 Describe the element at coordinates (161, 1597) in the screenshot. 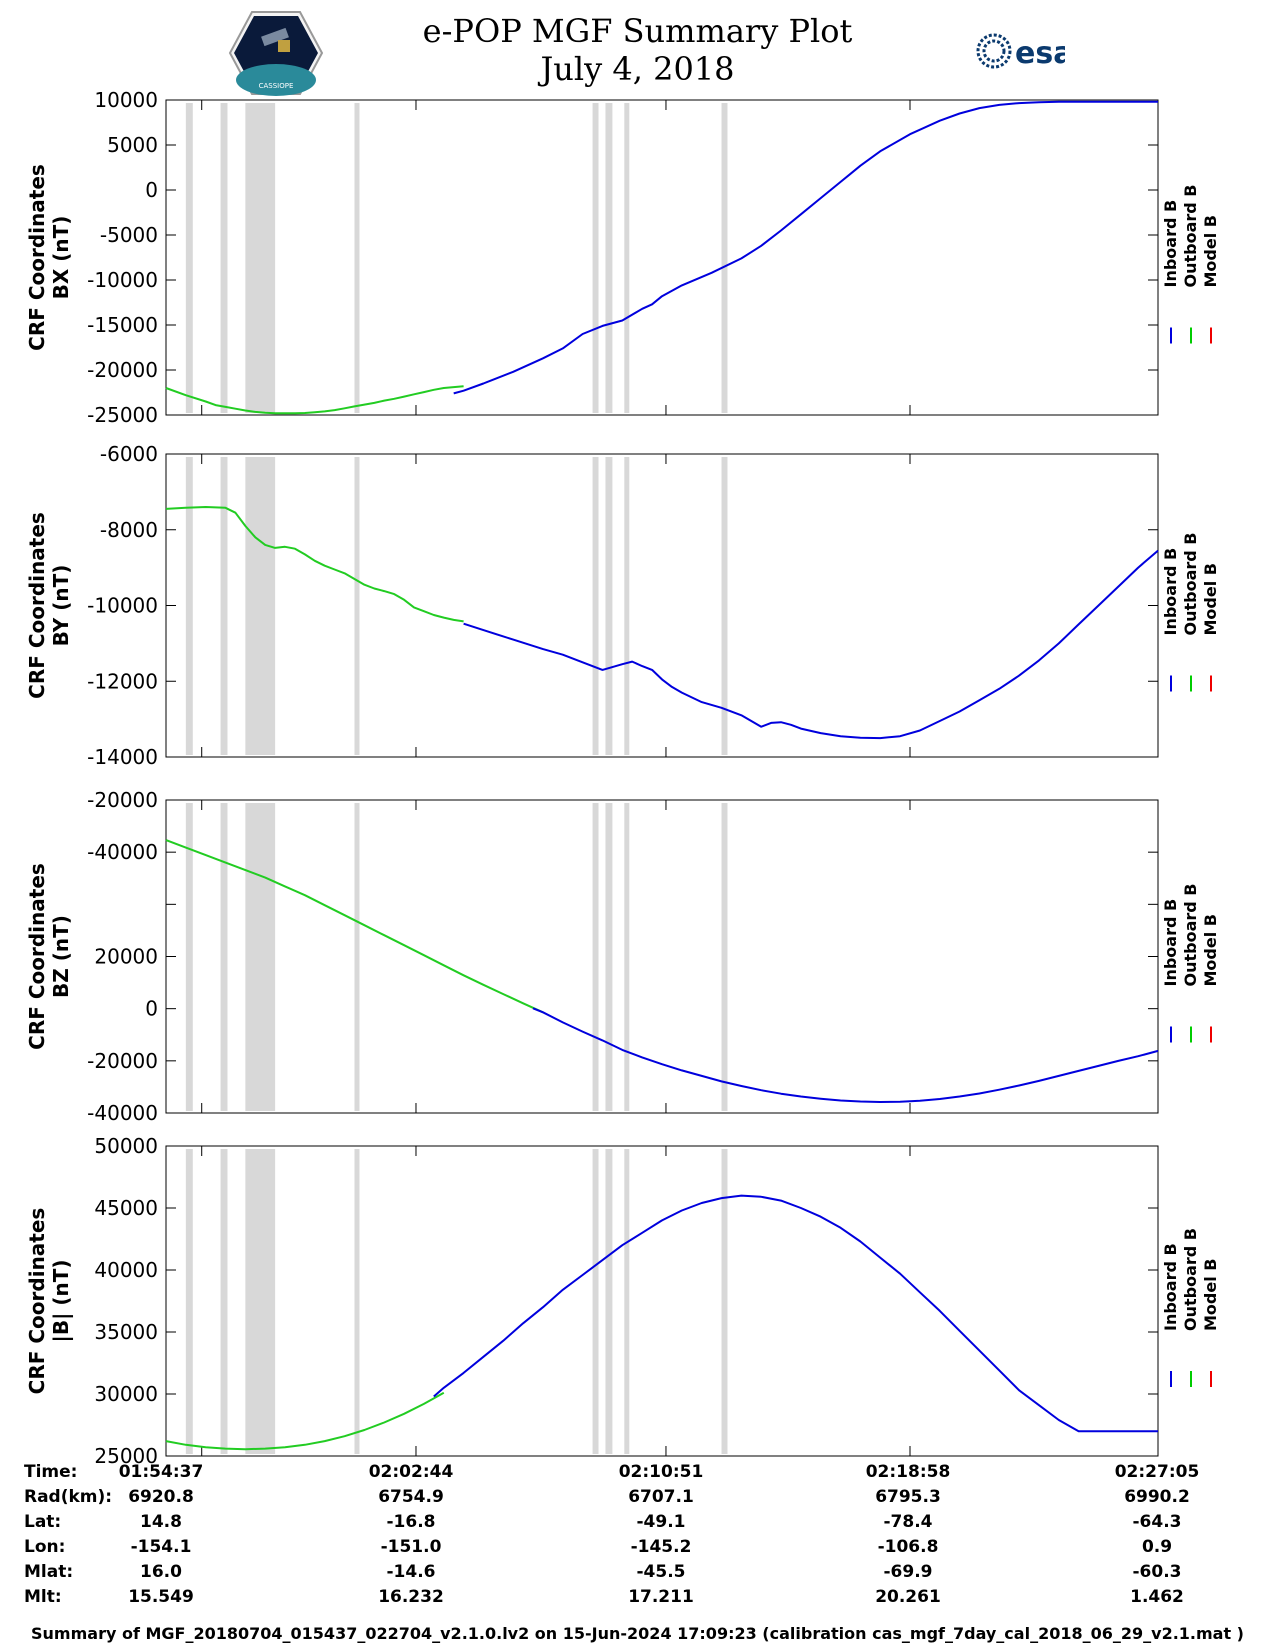

I see `info-value: 15.549` at that location.